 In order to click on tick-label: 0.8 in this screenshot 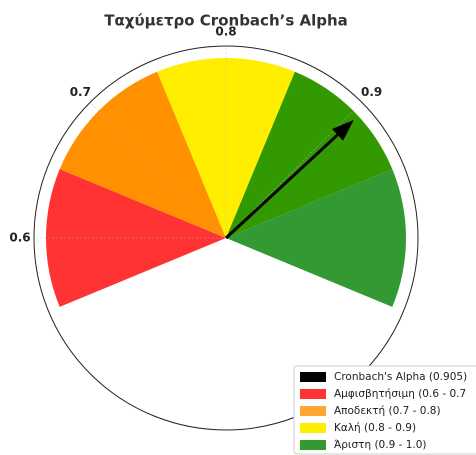, I will do `click(225, 32)`.